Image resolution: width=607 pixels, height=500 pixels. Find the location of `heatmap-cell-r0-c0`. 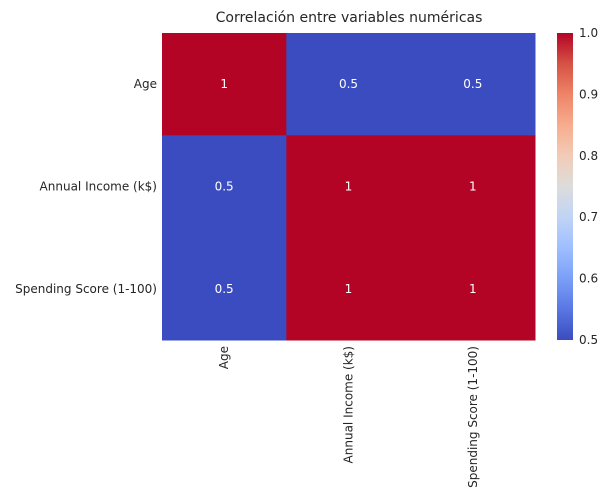

heatmap-cell-r0-c0 is located at coordinates (224, 84).